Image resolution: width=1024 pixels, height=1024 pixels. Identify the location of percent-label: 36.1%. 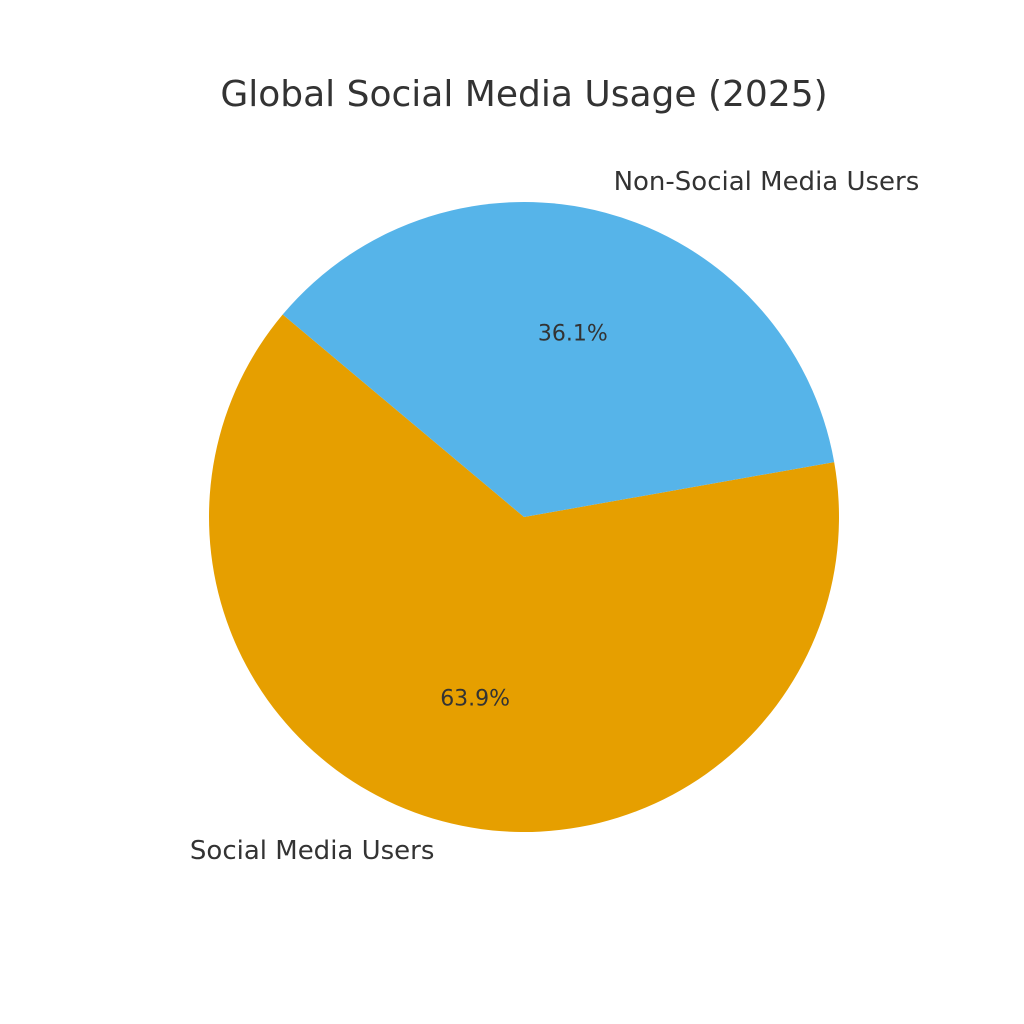
(573, 333).